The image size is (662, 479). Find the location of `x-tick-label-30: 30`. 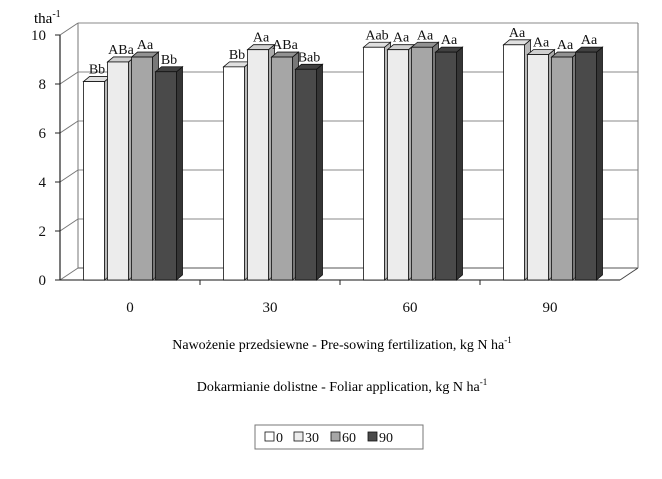

x-tick-label-30: 30 is located at coordinates (270, 308).